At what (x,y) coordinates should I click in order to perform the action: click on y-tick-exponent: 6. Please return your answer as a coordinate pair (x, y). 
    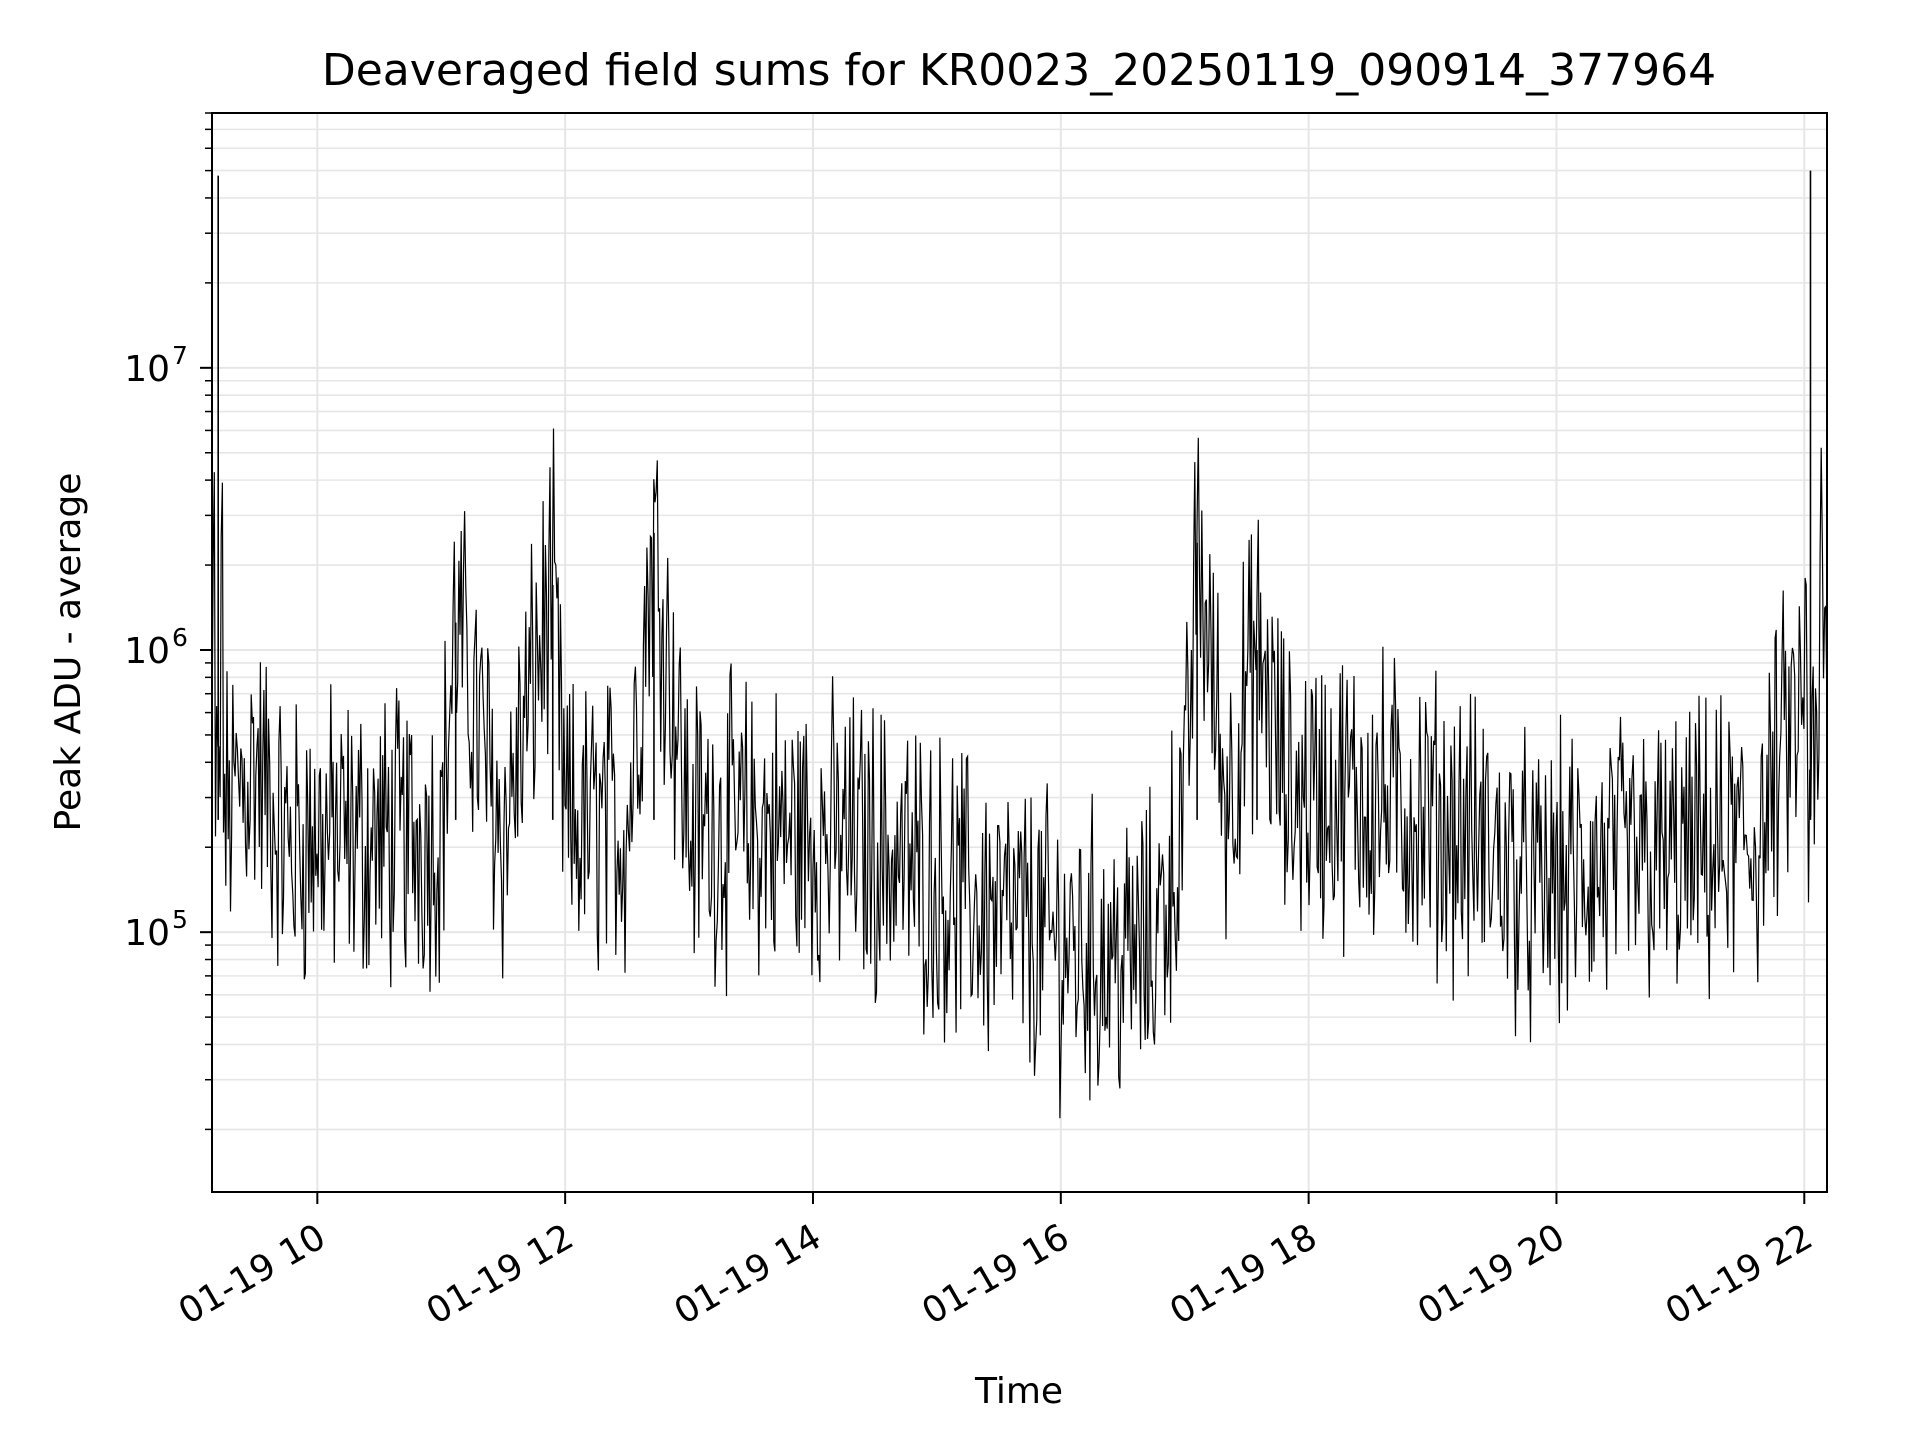
    Looking at the image, I should click on (180, 637).